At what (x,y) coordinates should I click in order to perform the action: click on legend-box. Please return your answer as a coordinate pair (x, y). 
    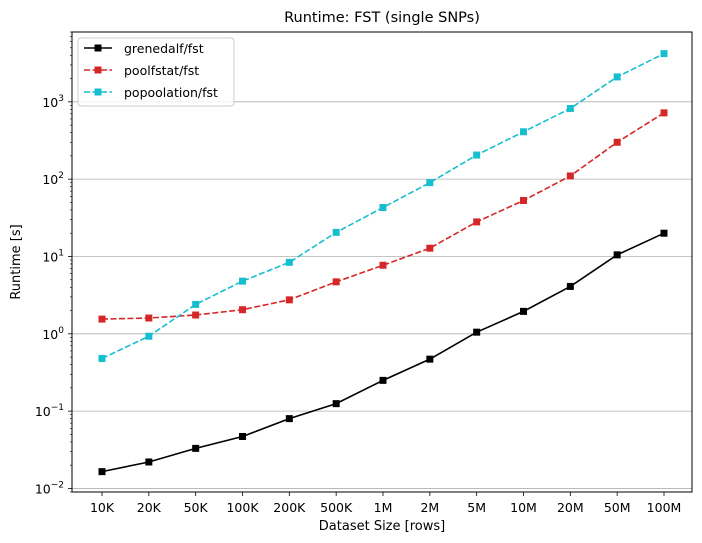
    Looking at the image, I should click on (156, 72).